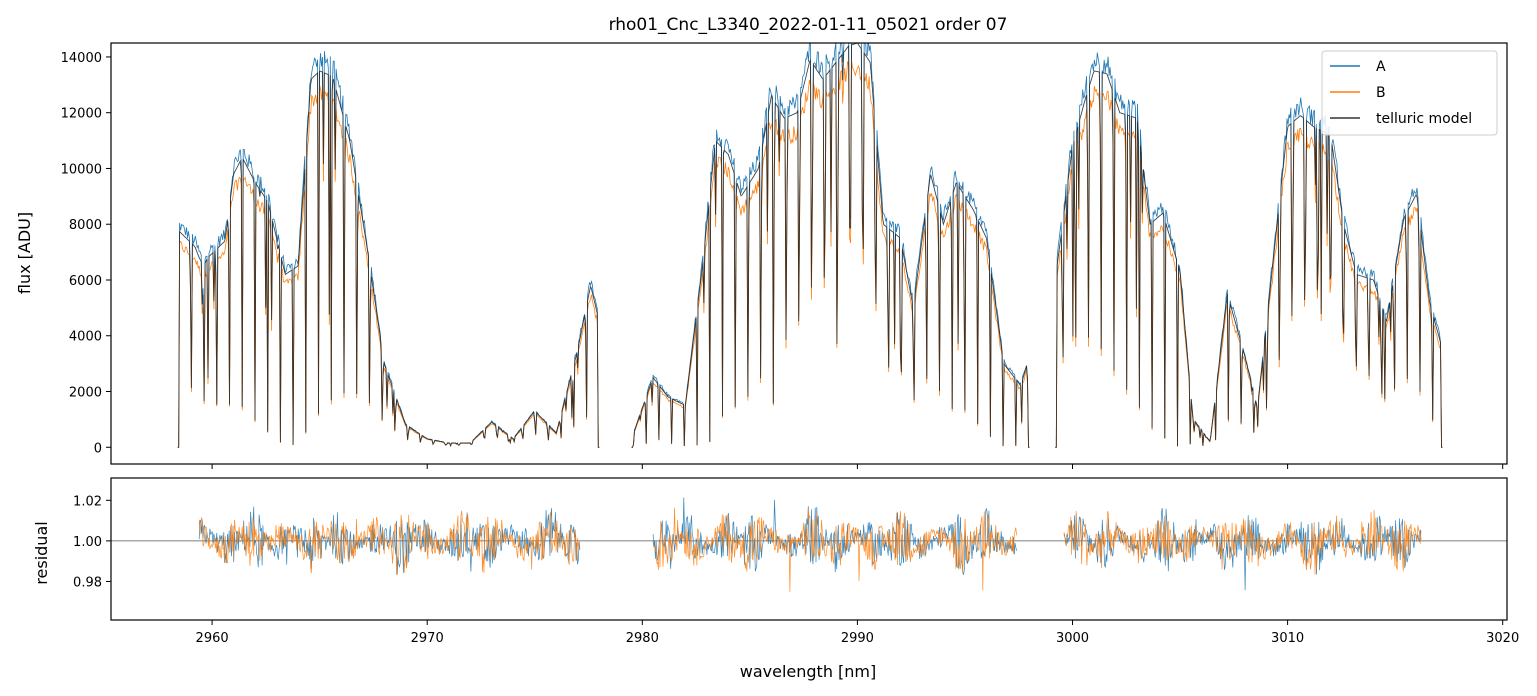 This screenshot has height=696, width=1537. What do you see at coordinates (81, 58) in the screenshot?
I see `flux-y-tick-label: 14000` at bounding box center [81, 58].